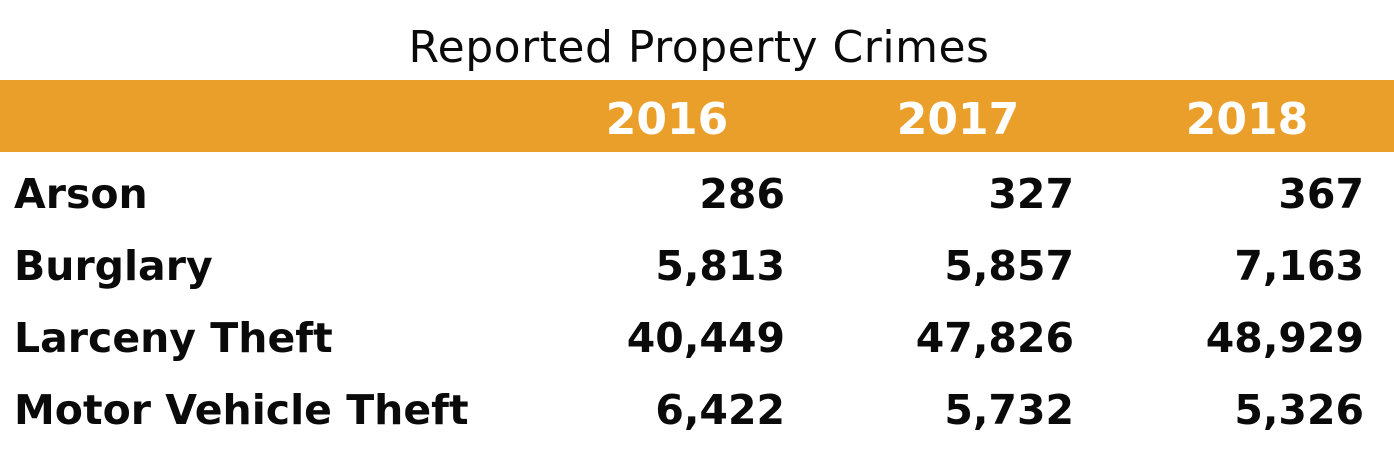  Describe the element at coordinates (173, 338) in the screenshot. I see `row-label: Larceny Theft` at that location.